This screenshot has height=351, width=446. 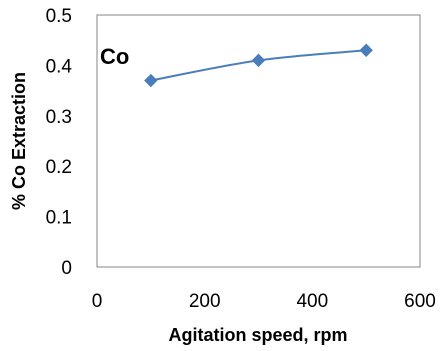 What do you see at coordinates (59, 218) in the screenshot?
I see `y-tick-label: 0.1` at bounding box center [59, 218].